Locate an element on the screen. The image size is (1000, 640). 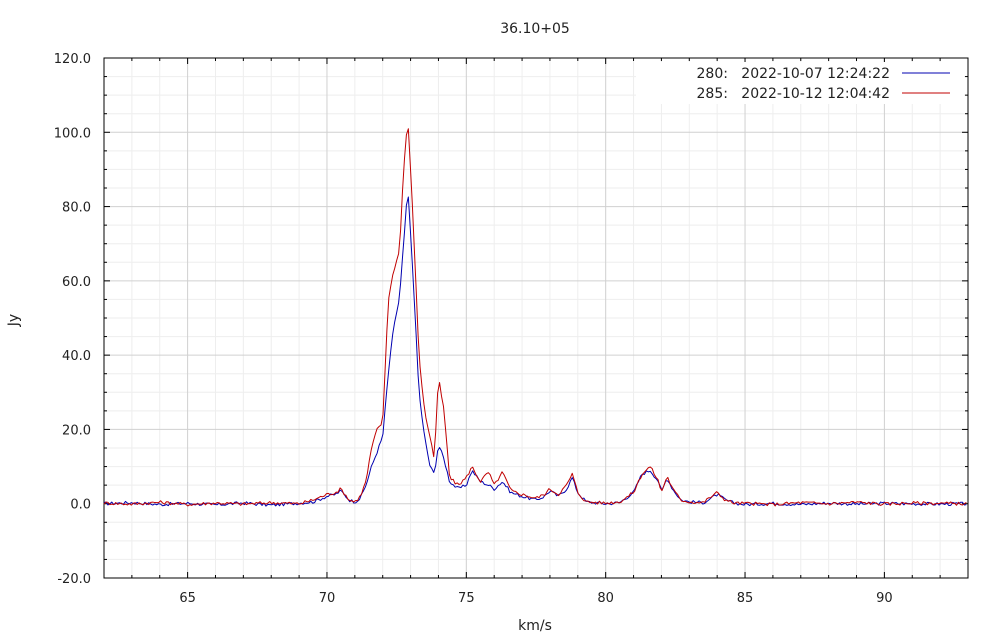
y-tick-label: 40.0 is located at coordinates (76, 356).